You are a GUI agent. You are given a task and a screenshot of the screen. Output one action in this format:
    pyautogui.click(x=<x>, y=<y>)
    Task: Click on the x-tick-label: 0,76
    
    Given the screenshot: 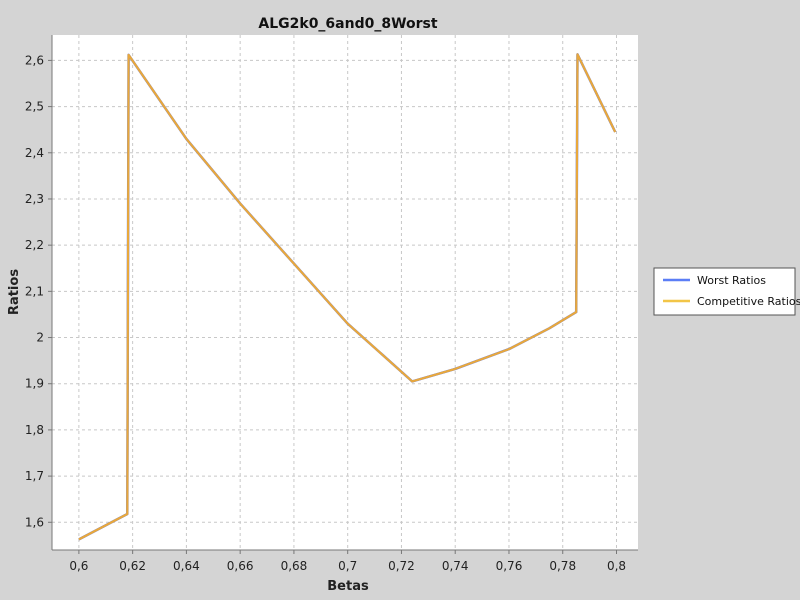 What is the action you would take?
    pyautogui.click(x=509, y=566)
    